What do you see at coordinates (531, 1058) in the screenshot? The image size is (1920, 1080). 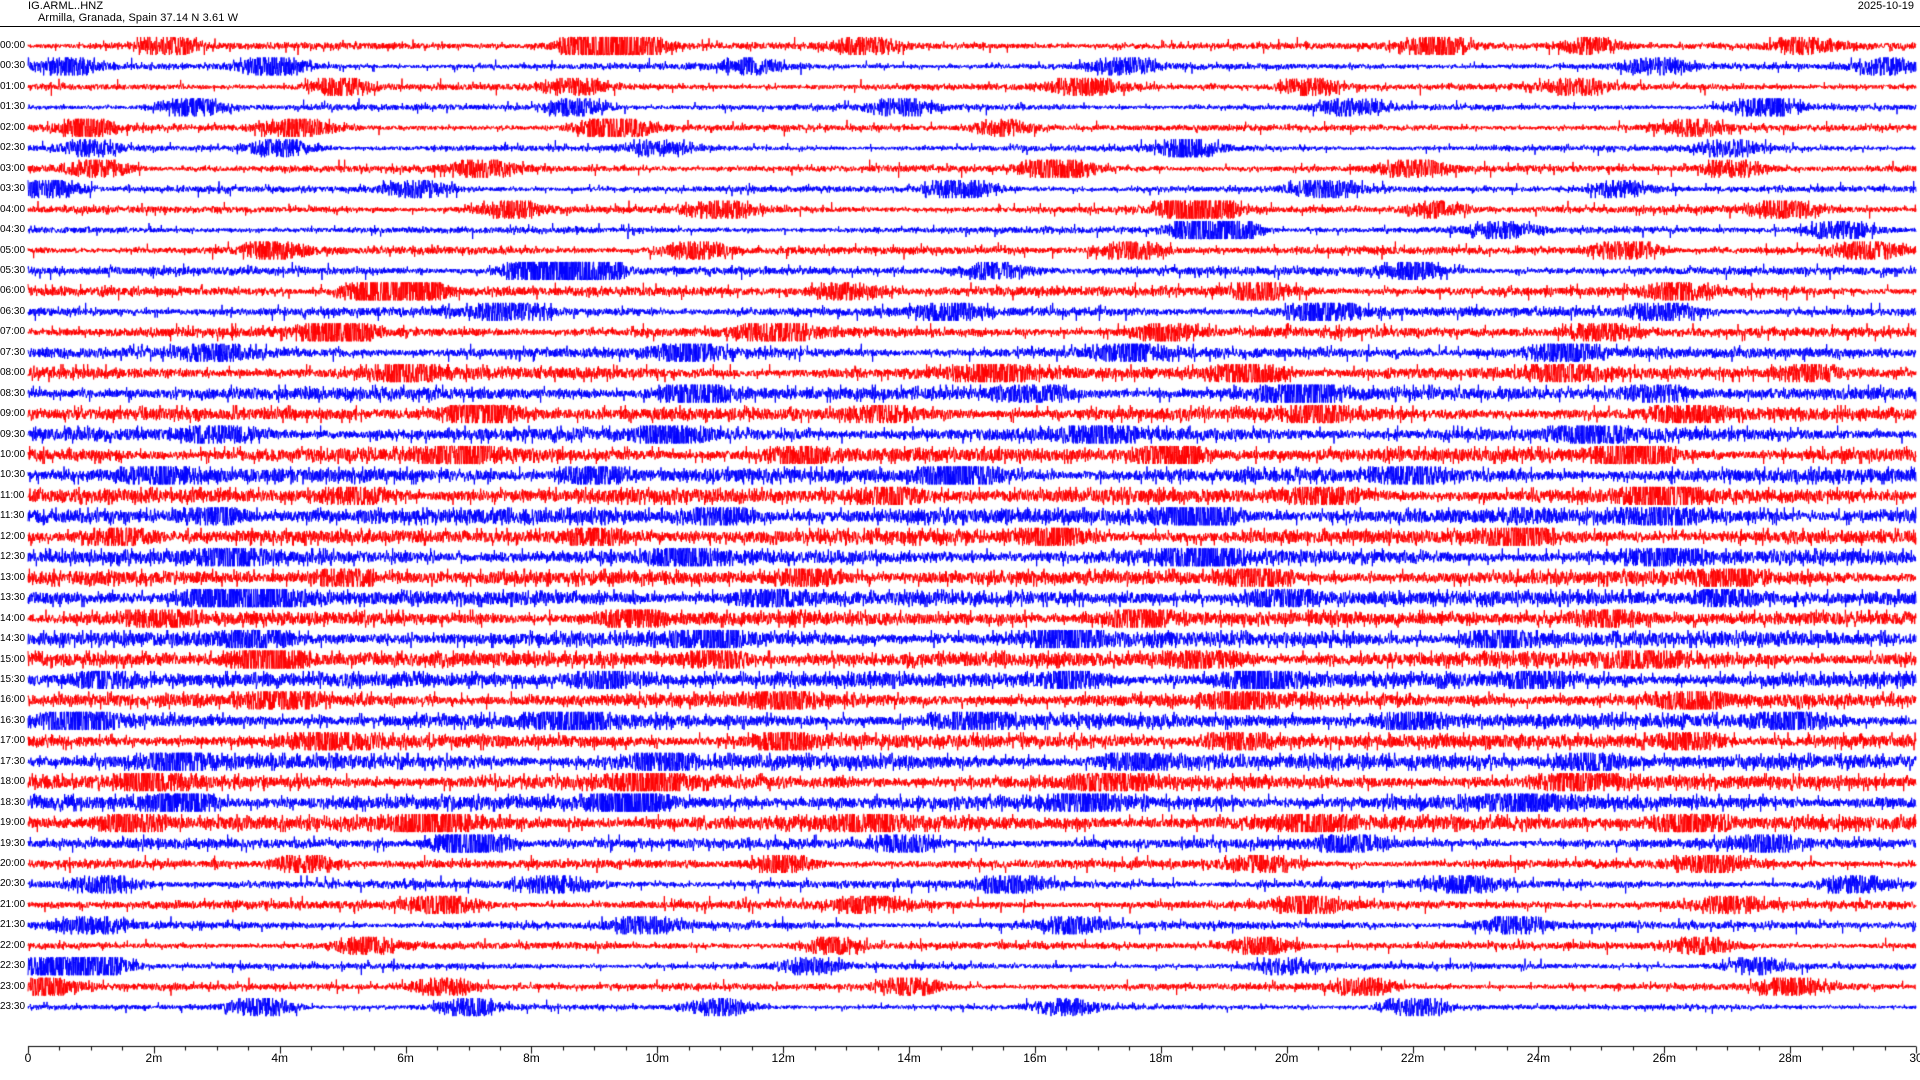 I see `minute-tick-label: 8m` at bounding box center [531, 1058].